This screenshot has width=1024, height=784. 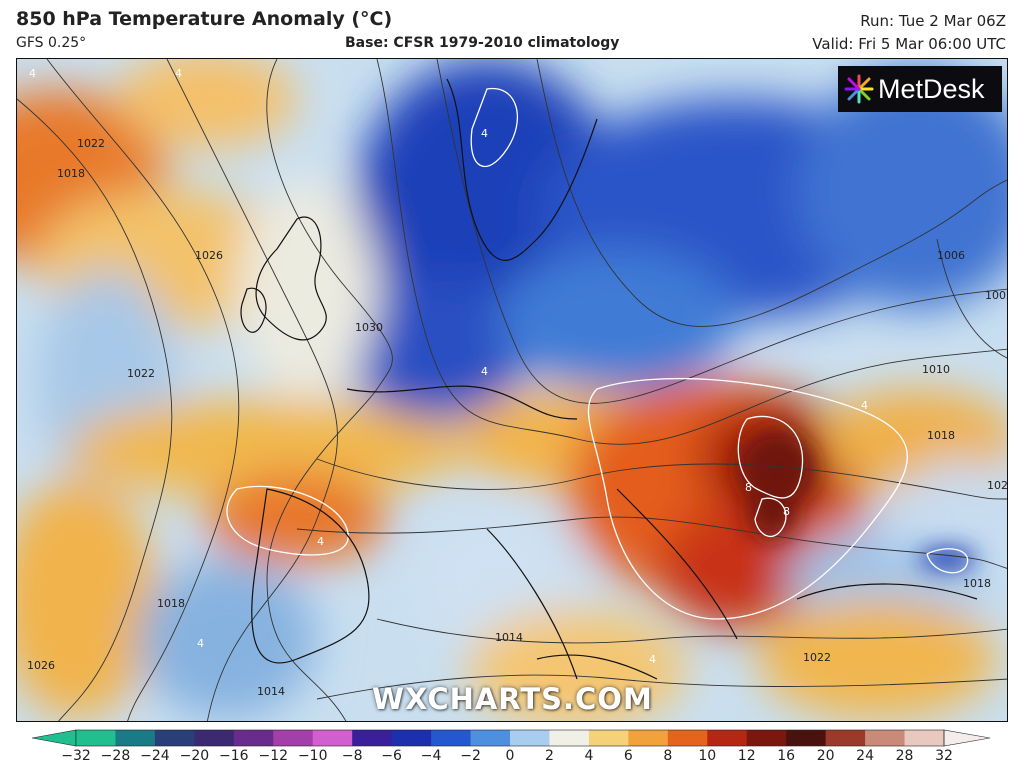 I want to click on isobar-label: 1030, so click(x=369, y=327).